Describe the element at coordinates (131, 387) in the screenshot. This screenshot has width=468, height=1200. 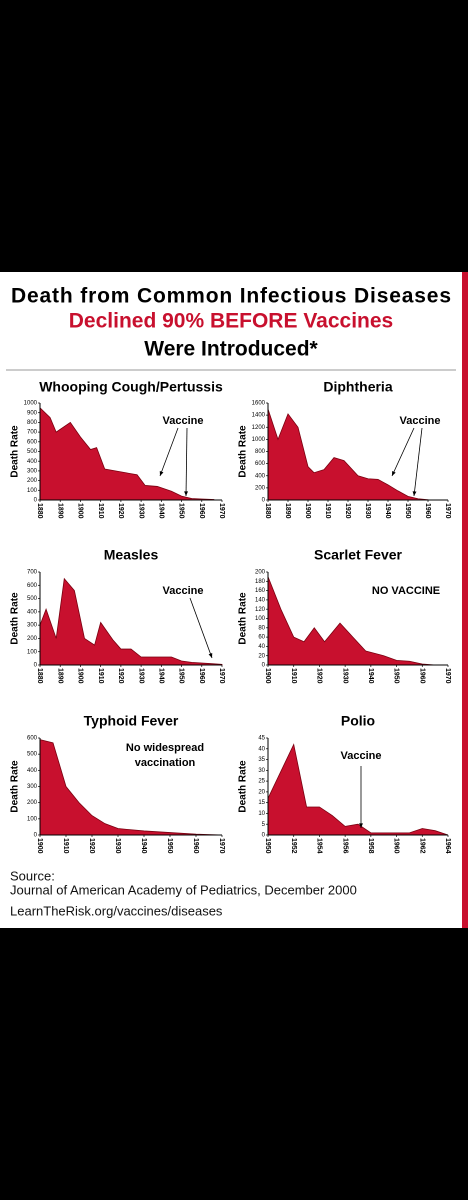
I see `chart-title: Whooping Cough/Pertussis` at that location.